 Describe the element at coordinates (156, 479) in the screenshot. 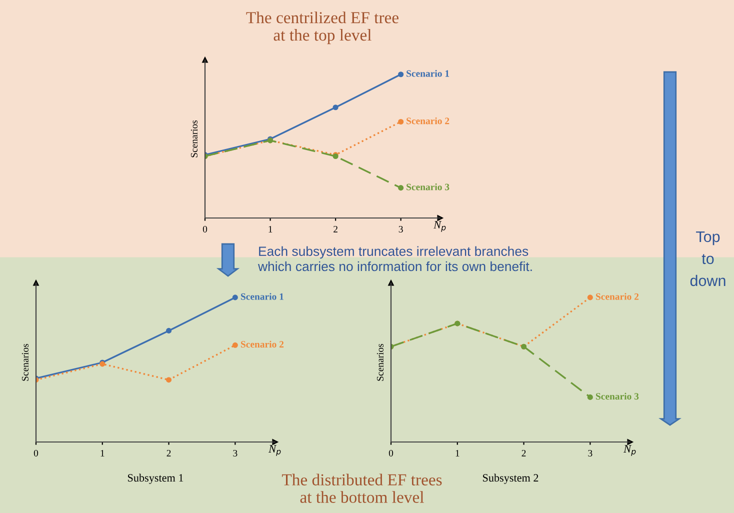

I see `text: Subsystem 1` at that location.